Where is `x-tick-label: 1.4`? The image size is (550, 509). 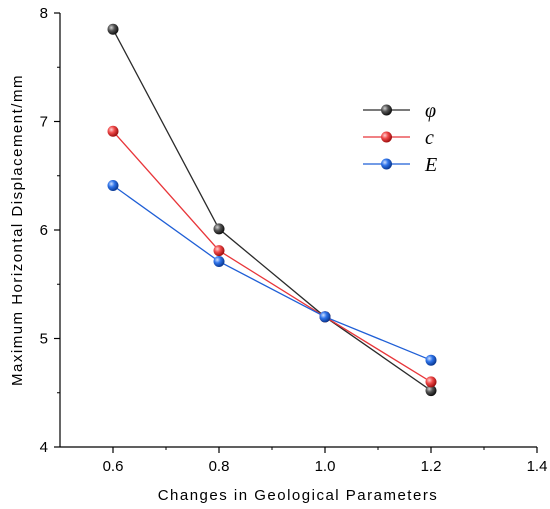 x-tick-label: 1.4 is located at coordinates (537, 466).